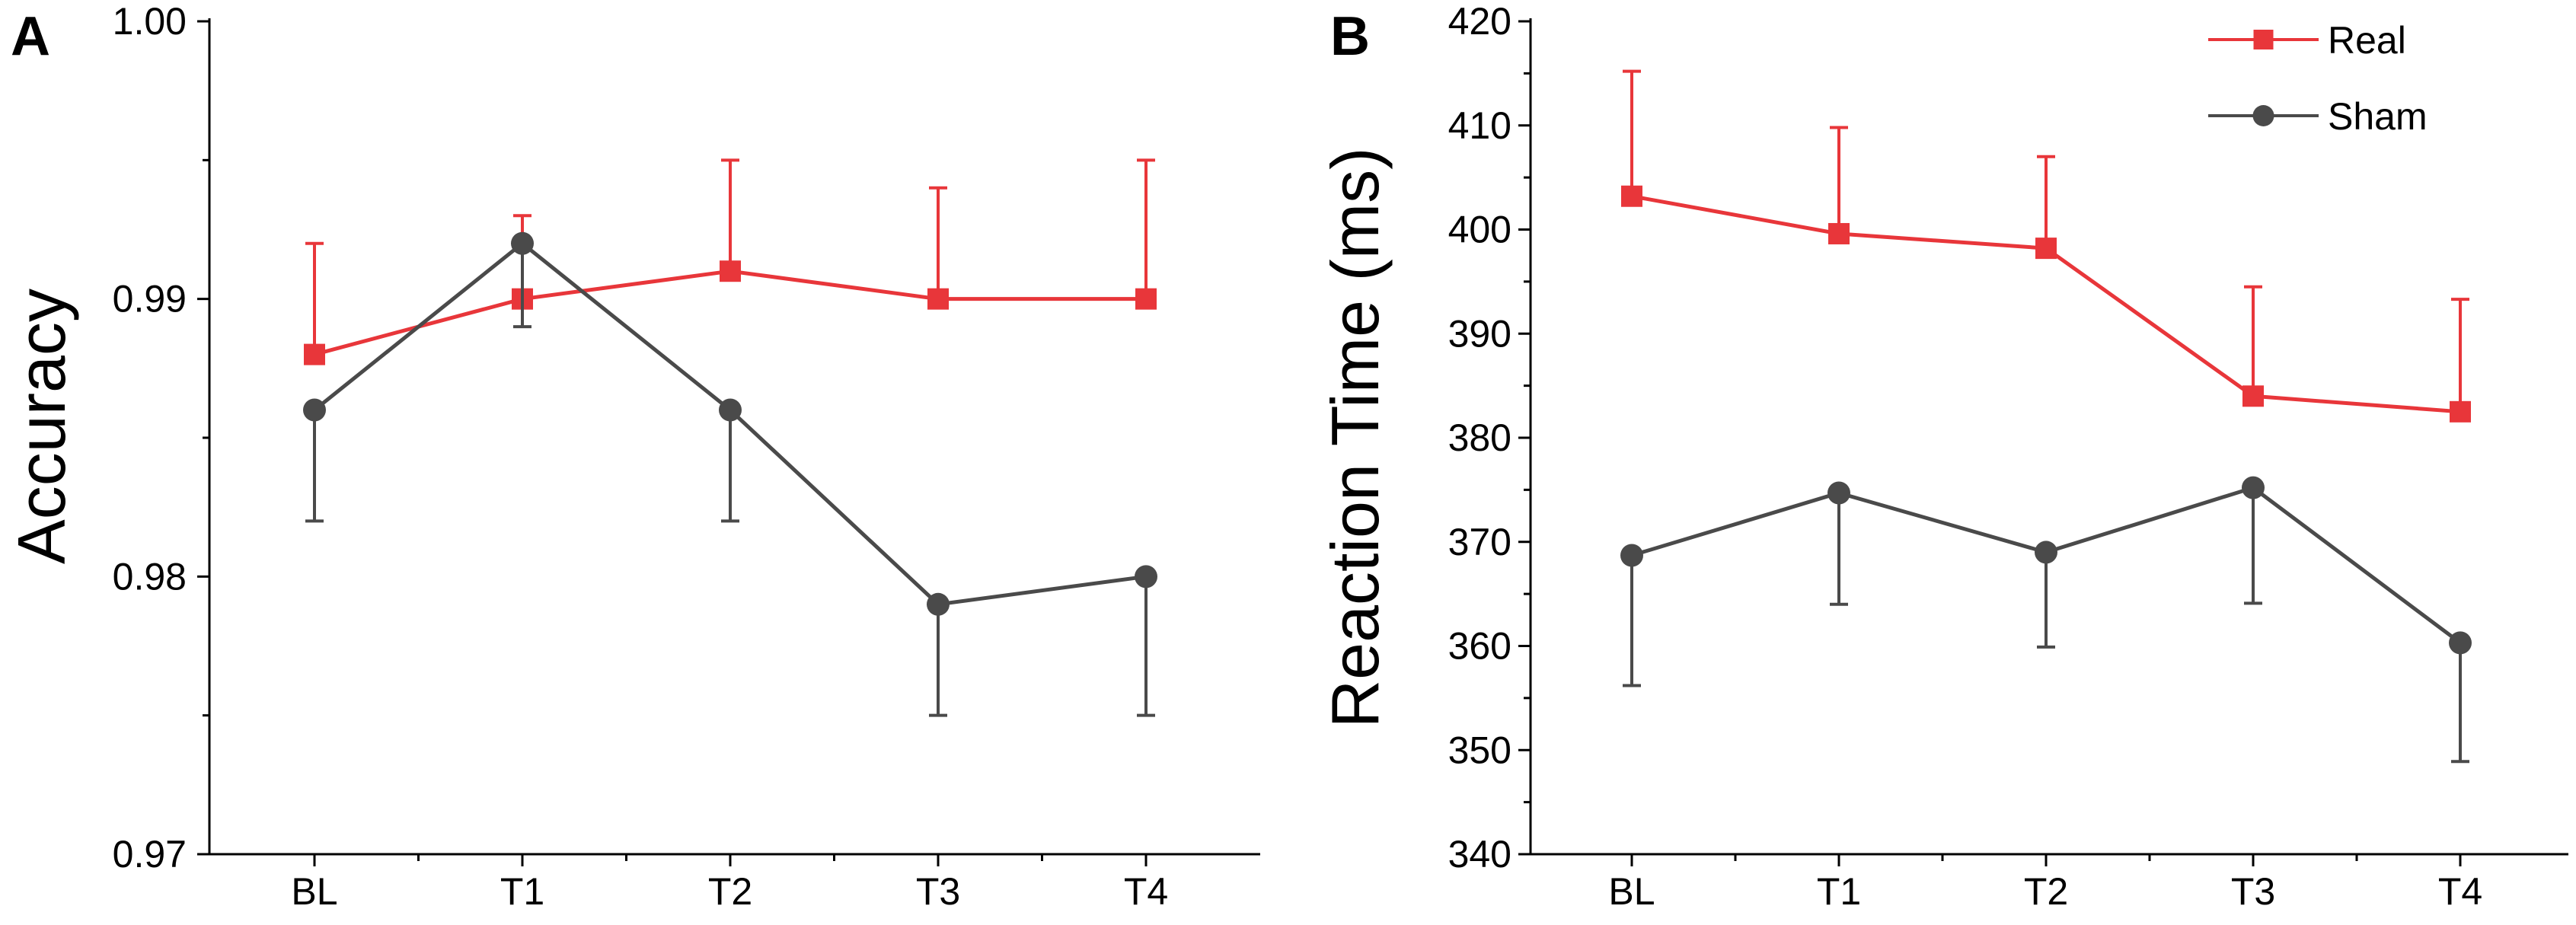 This screenshot has height=925, width=2576. Describe the element at coordinates (2318, 78) in the screenshot. I see `legend: Real Sham` at that location.